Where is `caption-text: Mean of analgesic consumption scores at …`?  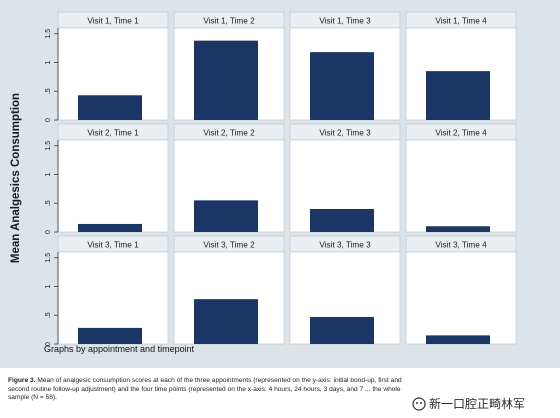 caption-text: Mean of analgesic consumption scores at … is located at coordinates (205, 389).